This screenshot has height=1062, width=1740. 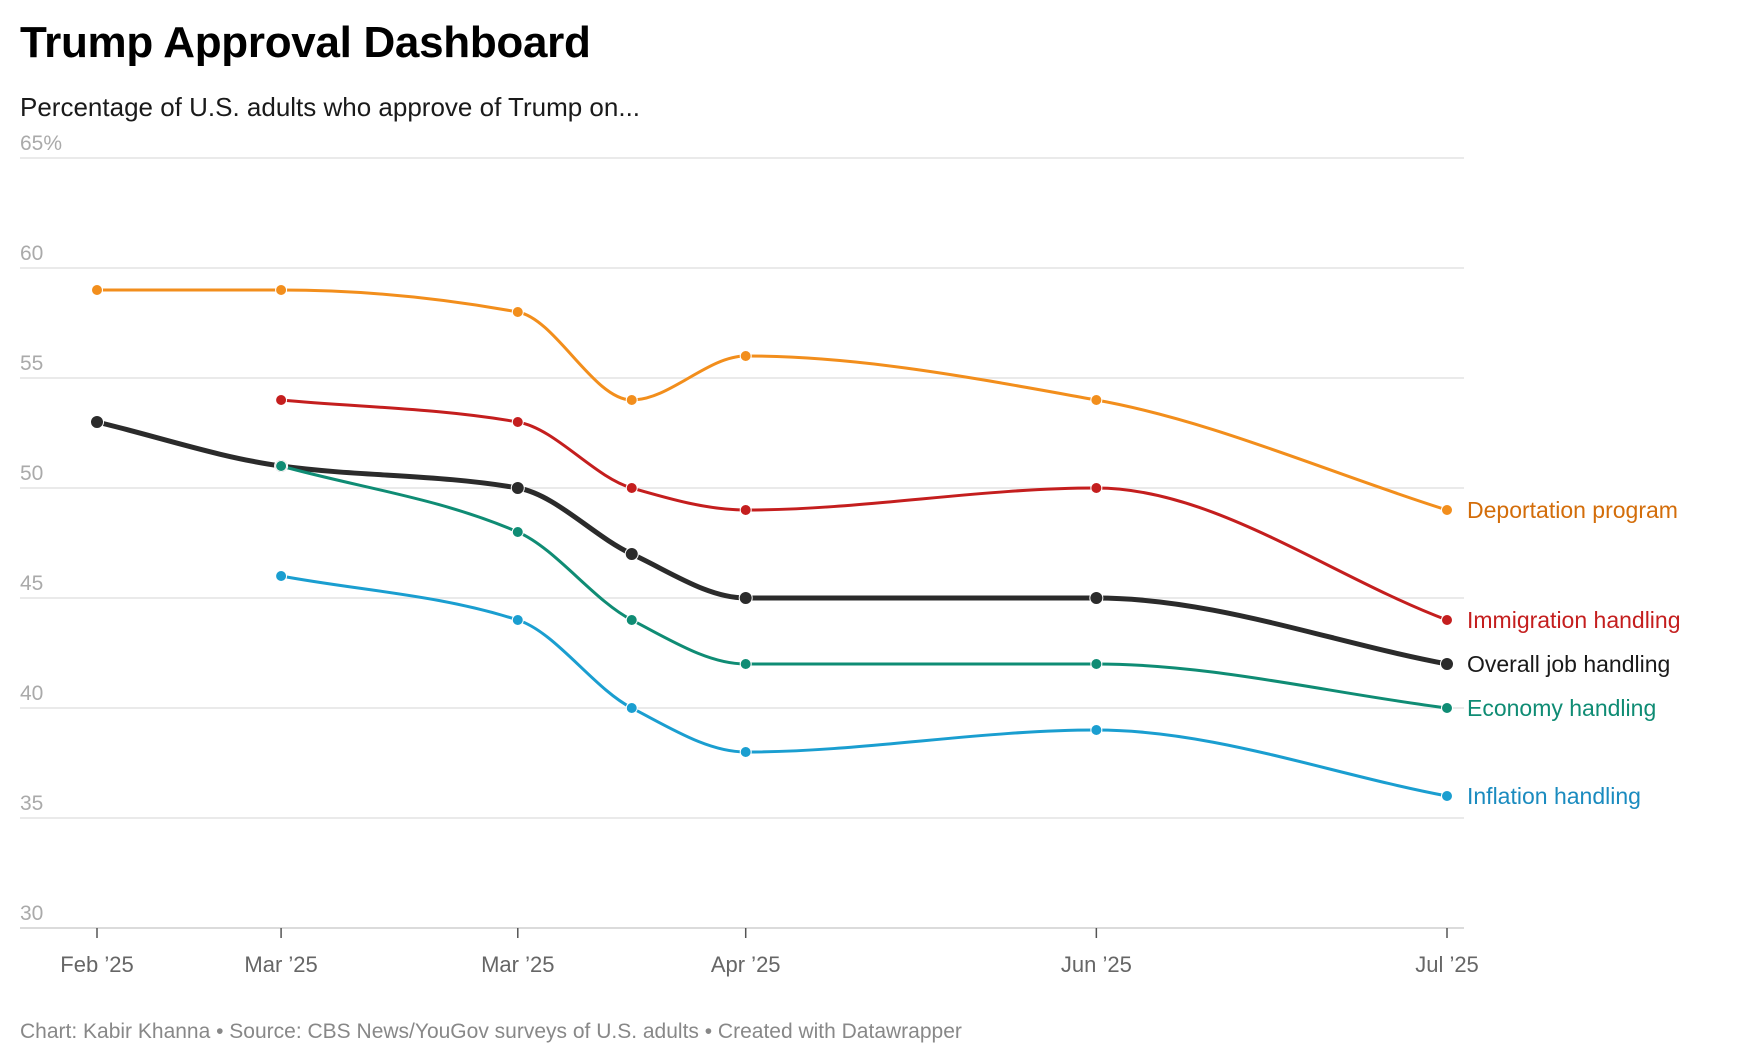 What do you see at coordinates (31, 253) in the screenshot?
I see `y-tick-label: 60` at bounding box center [31, 253].